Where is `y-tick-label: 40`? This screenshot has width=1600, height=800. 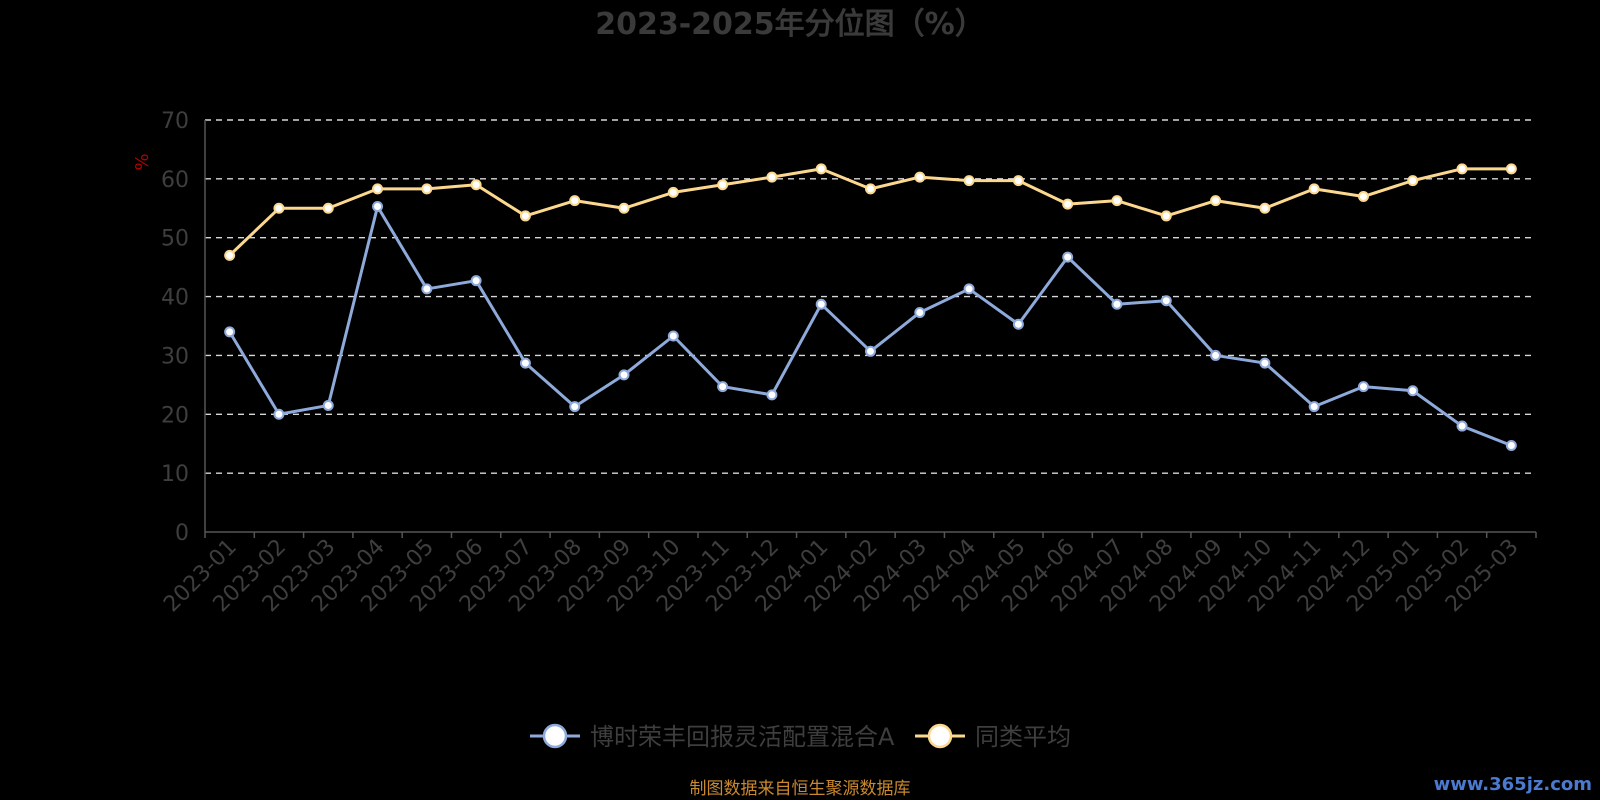
y-tick-label: 40 is located at coordinates (175, 298).